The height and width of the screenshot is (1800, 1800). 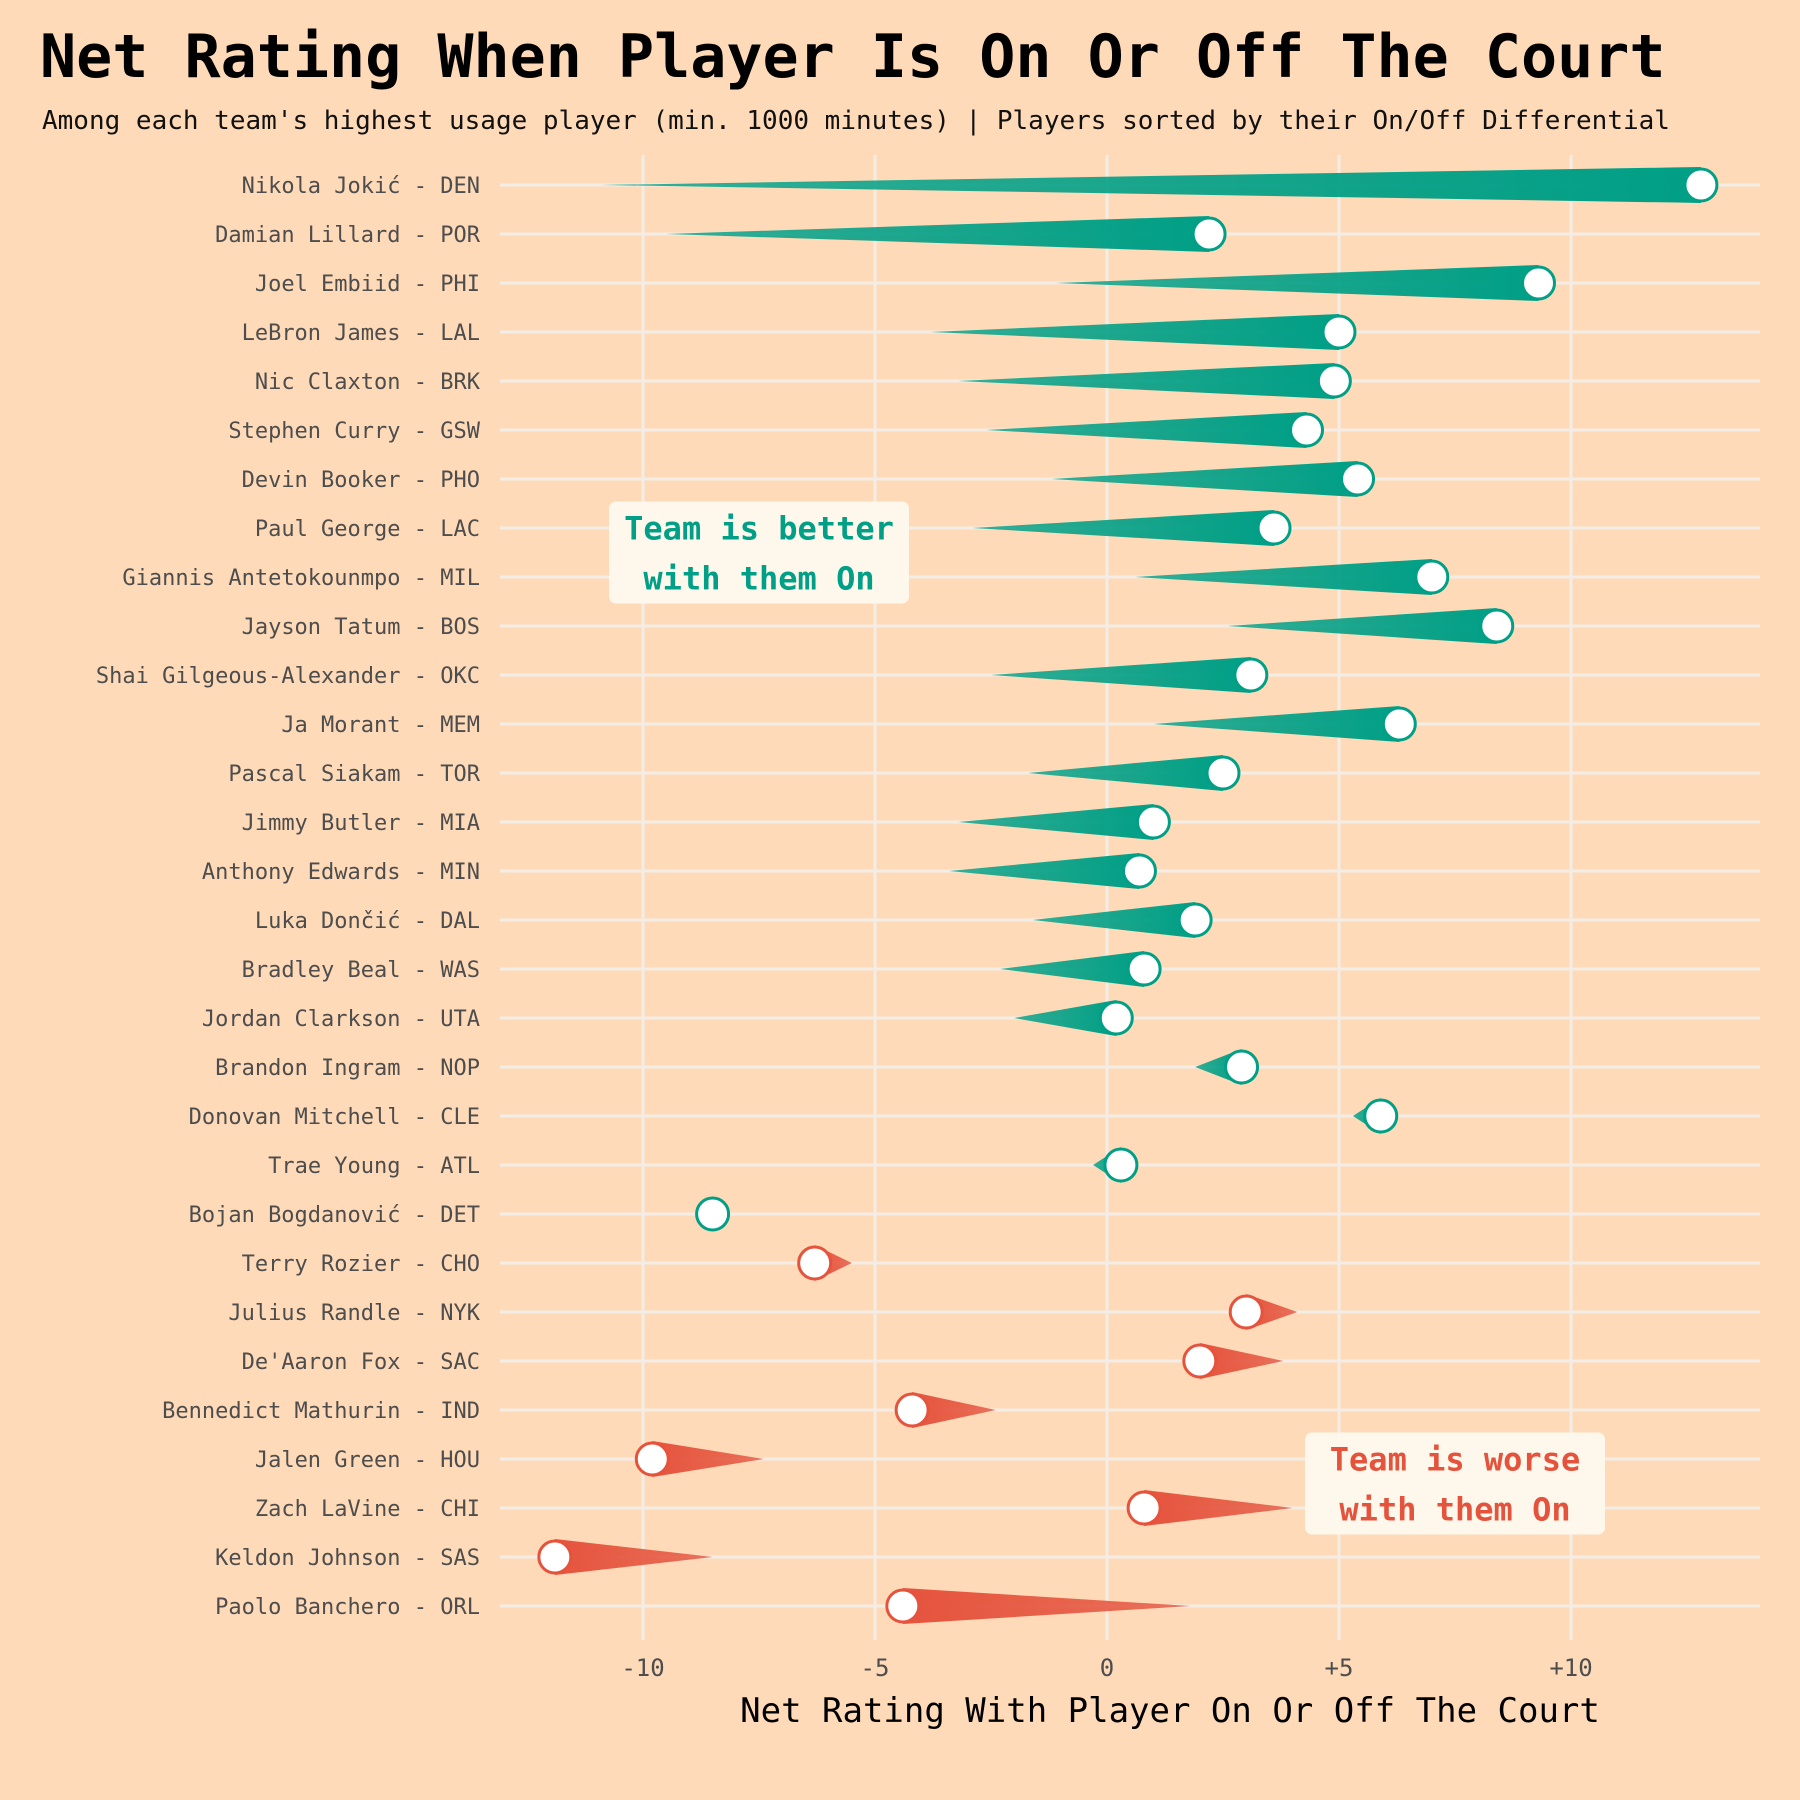 I want to click on player-label: Nic Claxton - BRK, so click(x=368, y=382).